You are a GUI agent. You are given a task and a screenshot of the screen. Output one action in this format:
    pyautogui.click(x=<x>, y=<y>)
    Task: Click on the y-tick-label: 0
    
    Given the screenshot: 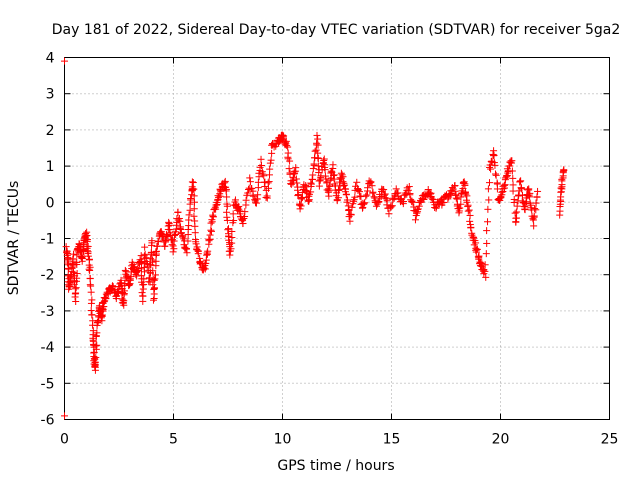 What is the action you would take?
    pyautogui.click(x=50, y=203)
    